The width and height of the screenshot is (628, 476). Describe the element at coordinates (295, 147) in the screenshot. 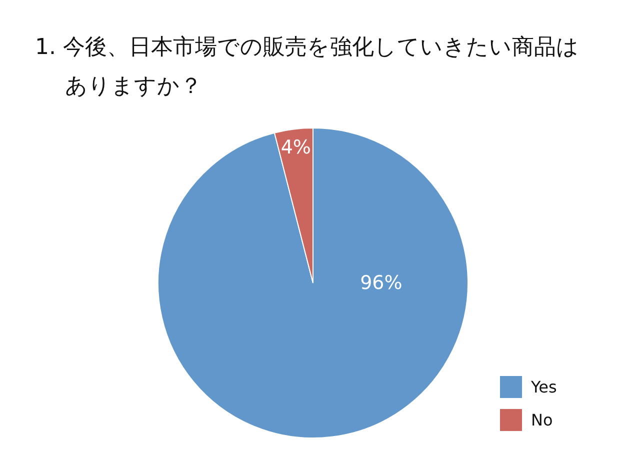

I see `data-label: 4%` at that location.